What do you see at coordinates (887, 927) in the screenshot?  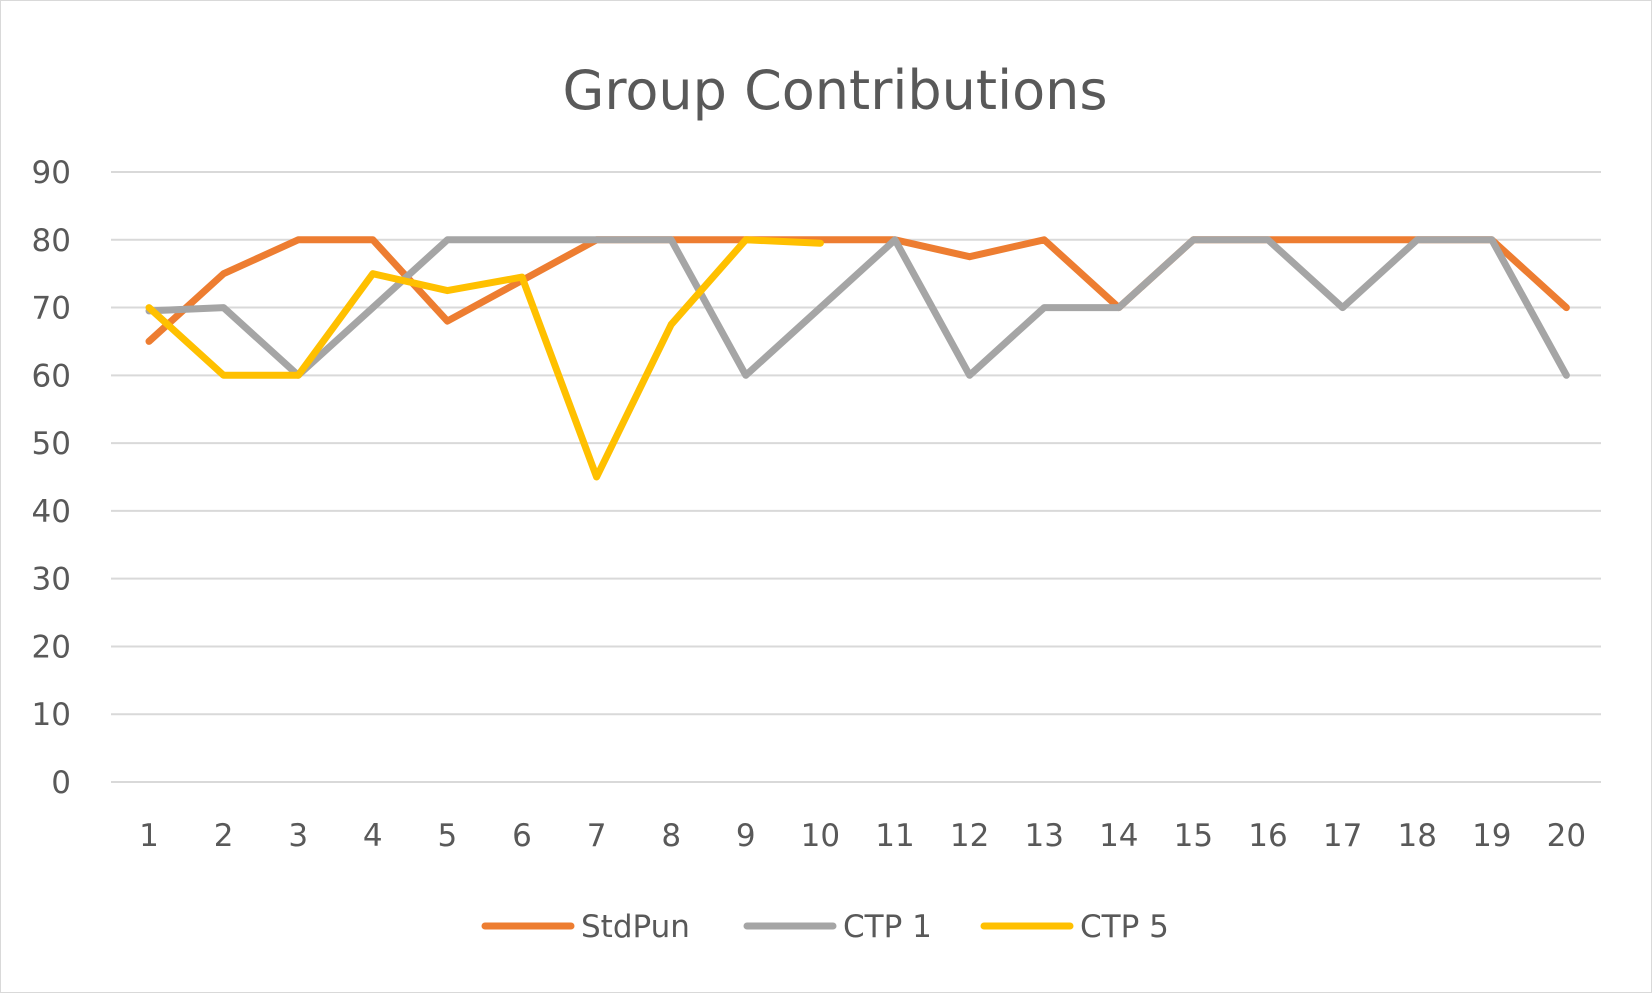 I see `legend-label: CTP 1` at bounding box center [887, 927].